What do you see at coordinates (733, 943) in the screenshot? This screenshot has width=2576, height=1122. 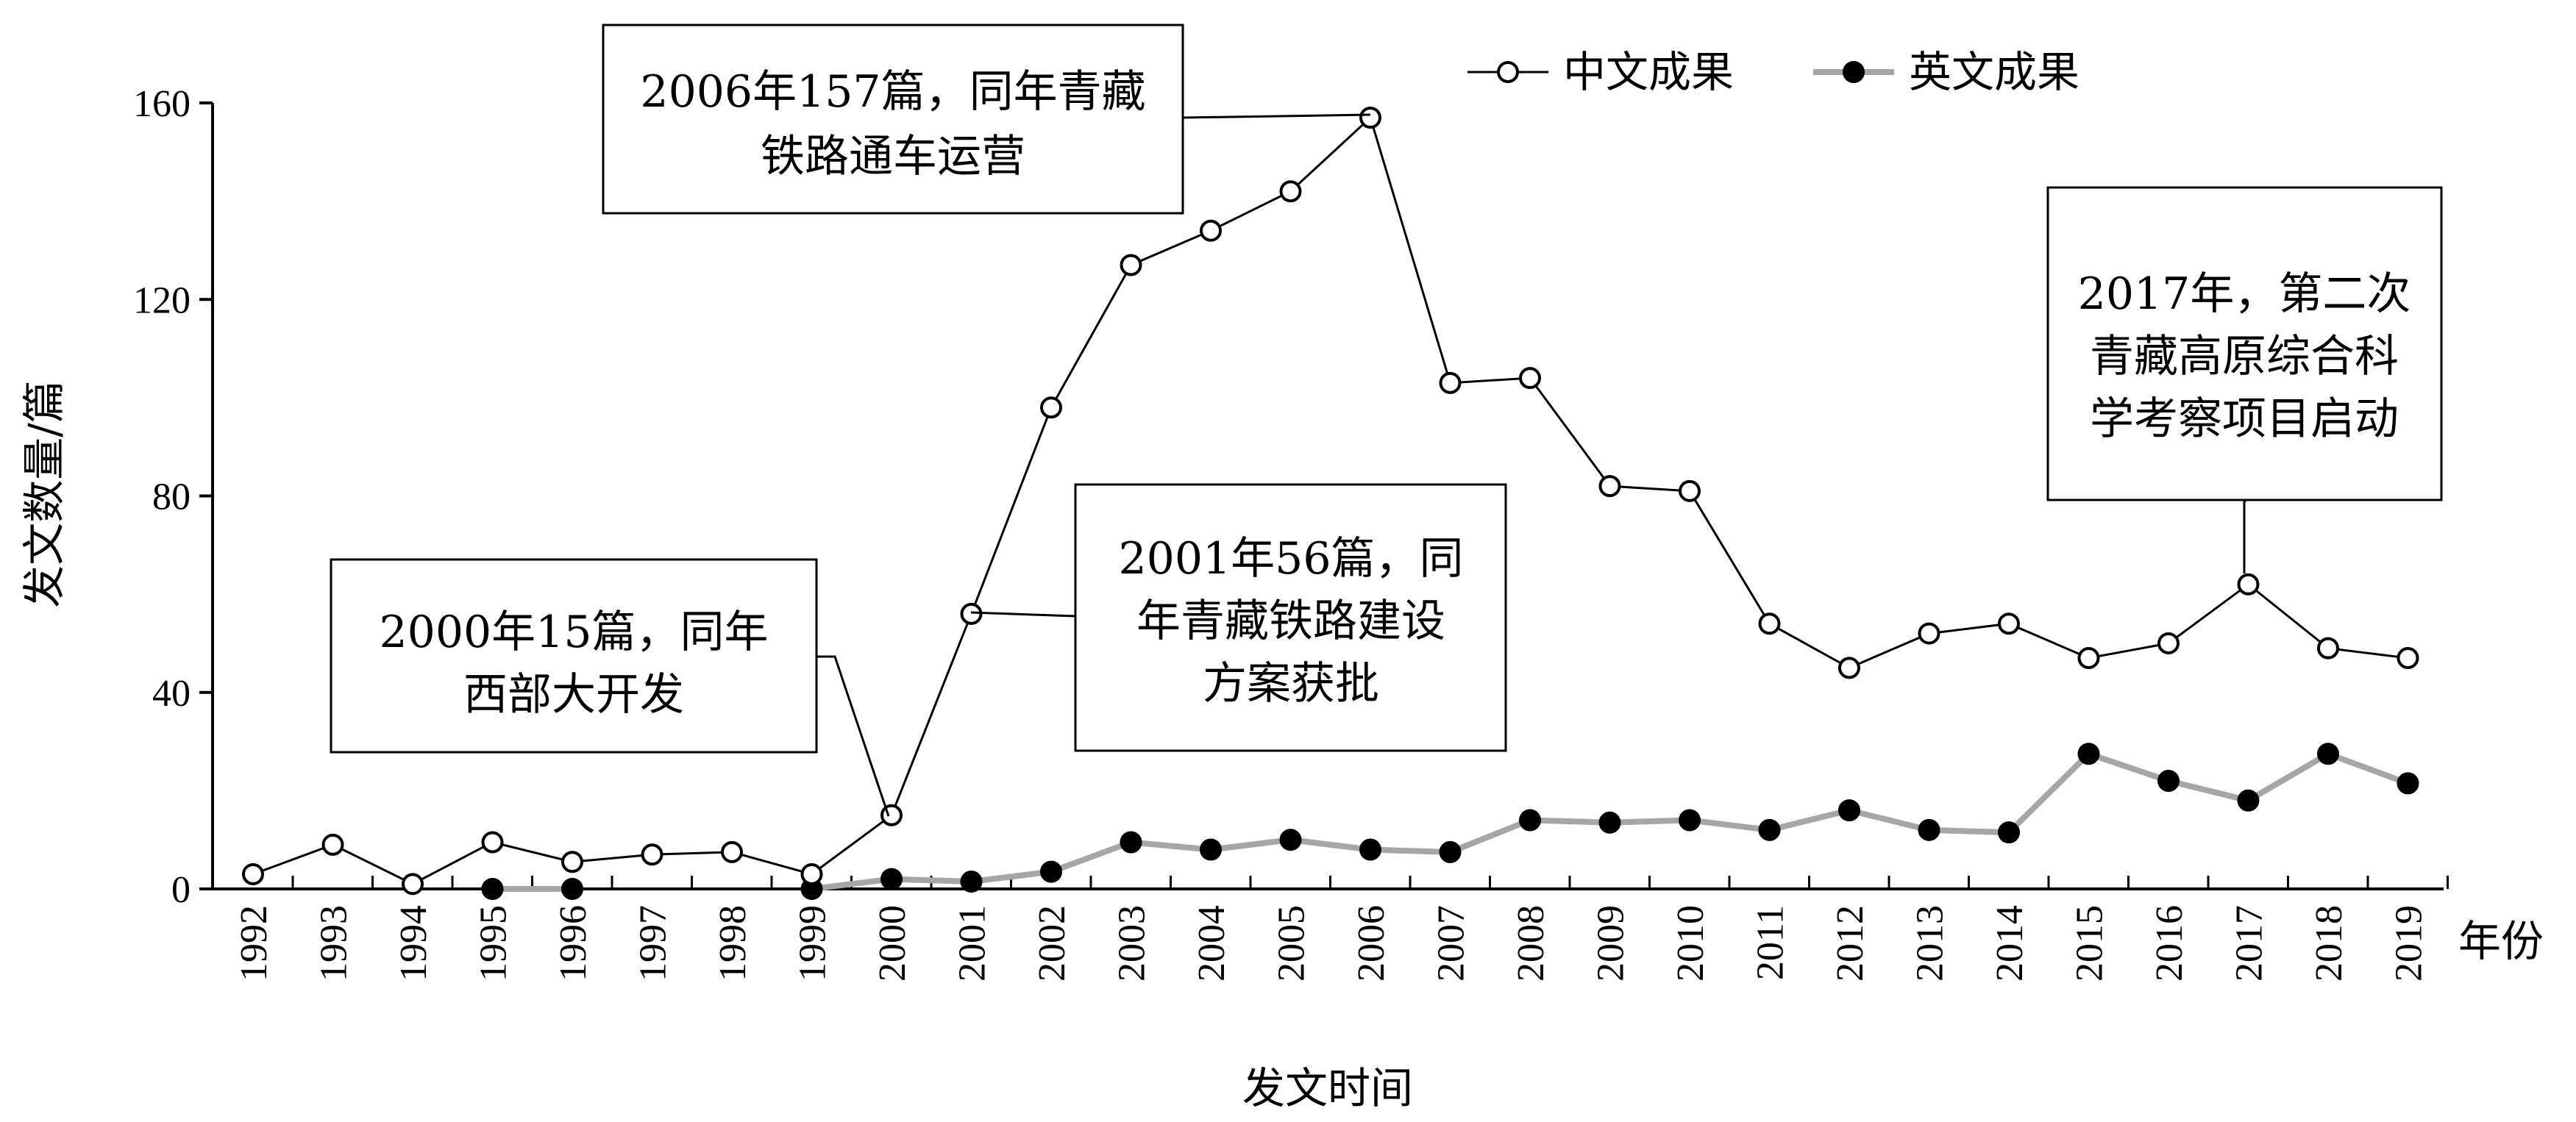 I see `x-tick-label: 1998` at bounding box center [733, 943].